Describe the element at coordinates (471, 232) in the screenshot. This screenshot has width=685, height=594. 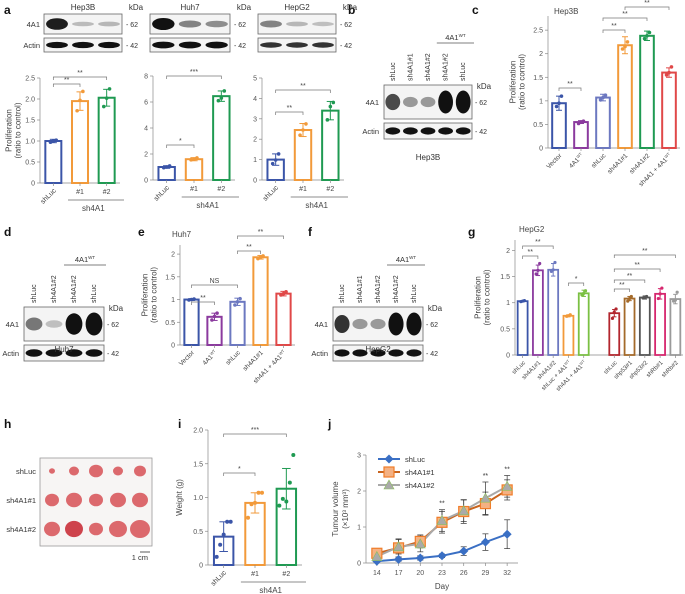
I see `panel-letter-g: g` at that location.